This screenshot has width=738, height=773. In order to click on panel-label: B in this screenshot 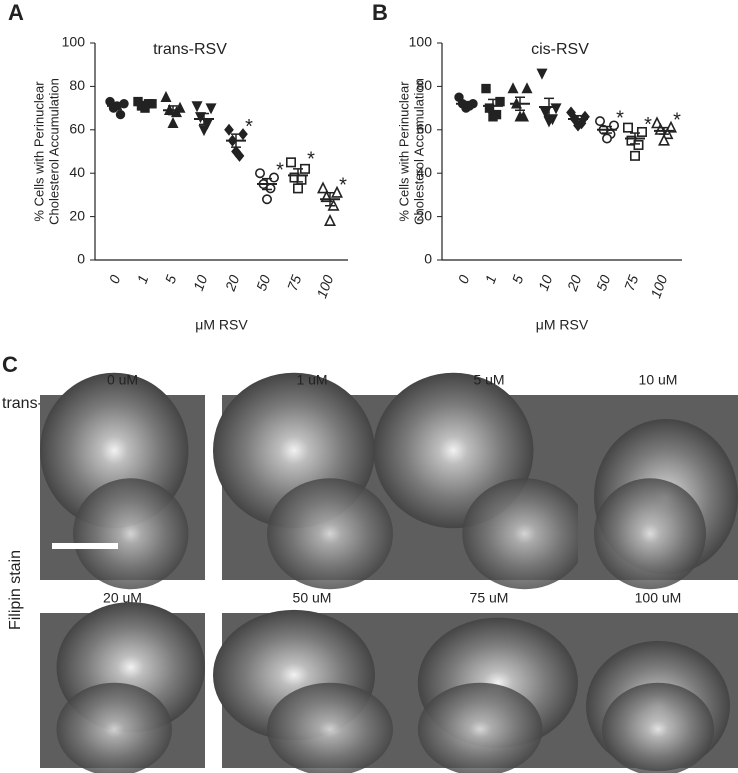, I will do `click(380, 12)`.